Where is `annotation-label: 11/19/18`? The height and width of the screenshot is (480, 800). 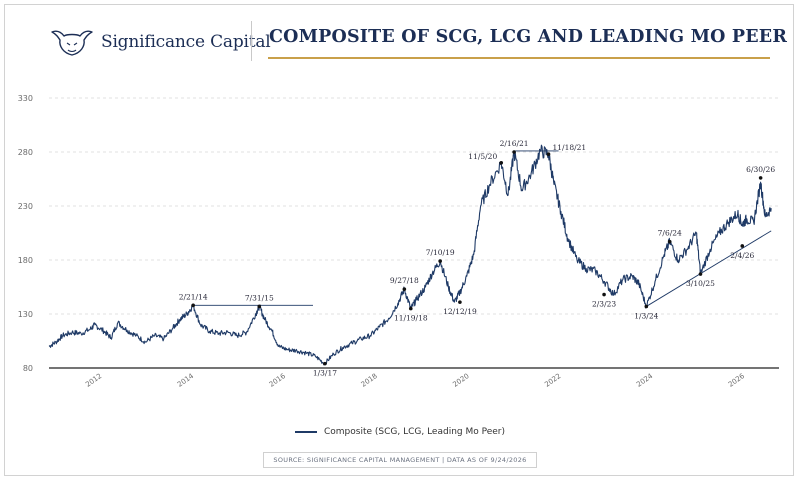
annotation-label: 11/19/18 is located at coordinates (411, 318).